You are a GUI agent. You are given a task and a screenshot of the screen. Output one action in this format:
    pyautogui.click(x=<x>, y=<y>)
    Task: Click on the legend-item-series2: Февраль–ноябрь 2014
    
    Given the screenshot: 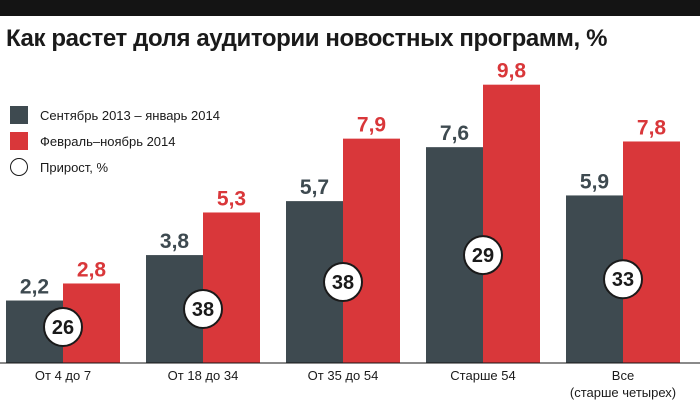 What is the action you would take?
    pyautogui.click(x=115, y=141)
    